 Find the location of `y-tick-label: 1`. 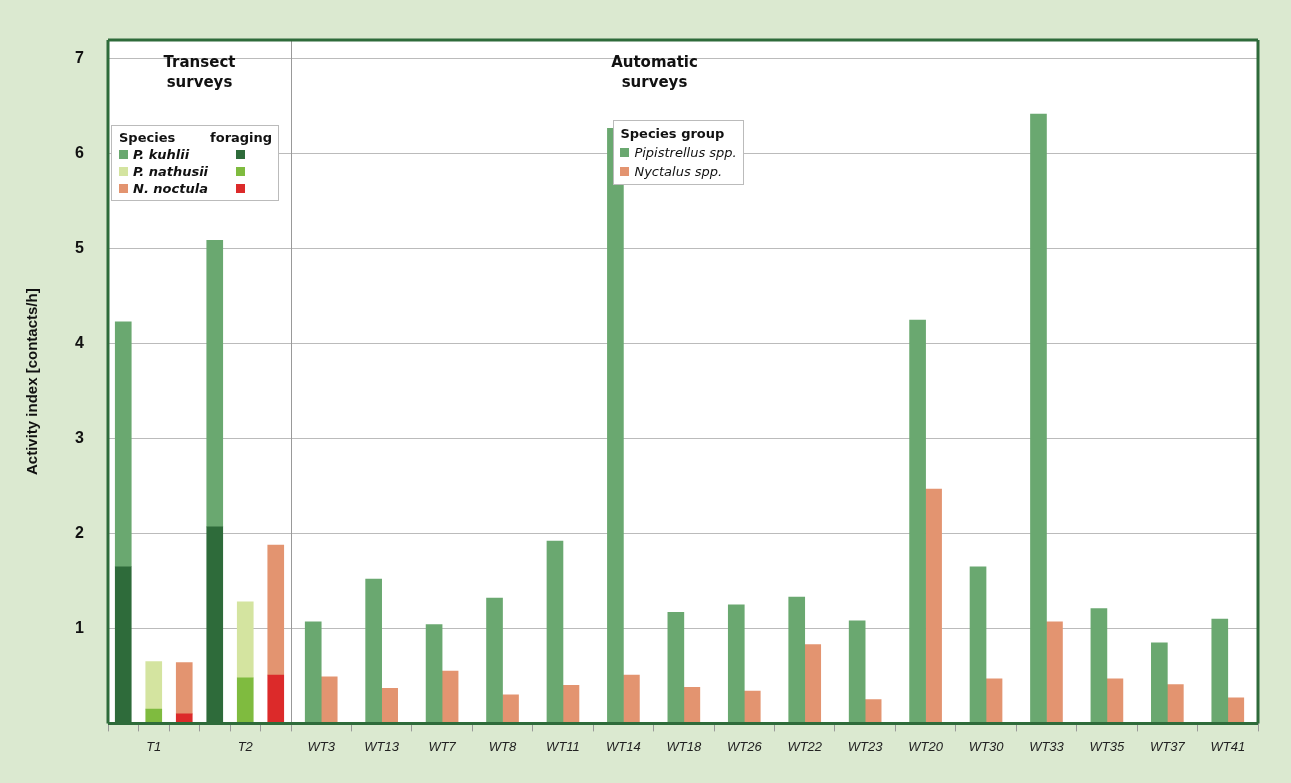

y-tick-label: 1 is located at coordinates (80, 627).